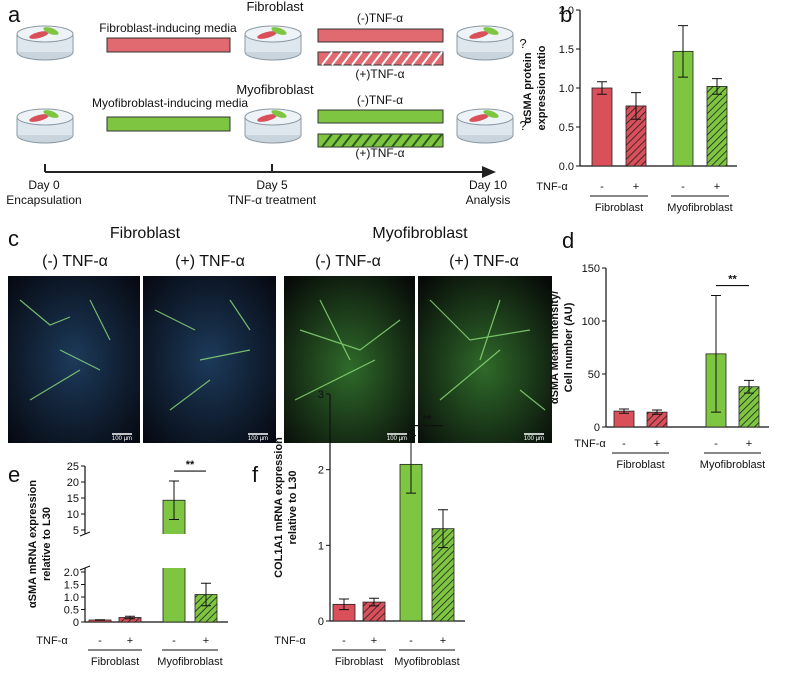  I want to click on y-tick-label: 0.5, so click(566, 128).